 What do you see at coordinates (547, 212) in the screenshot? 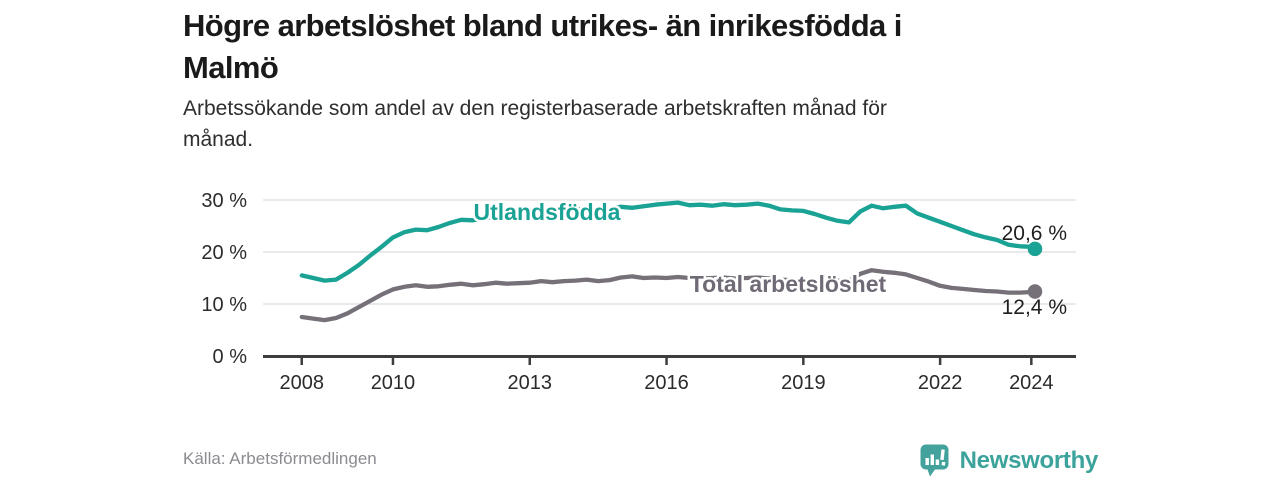
I see `series-label-utlandsfodda: Utlandsfödda` at bounding box center [547, 212].